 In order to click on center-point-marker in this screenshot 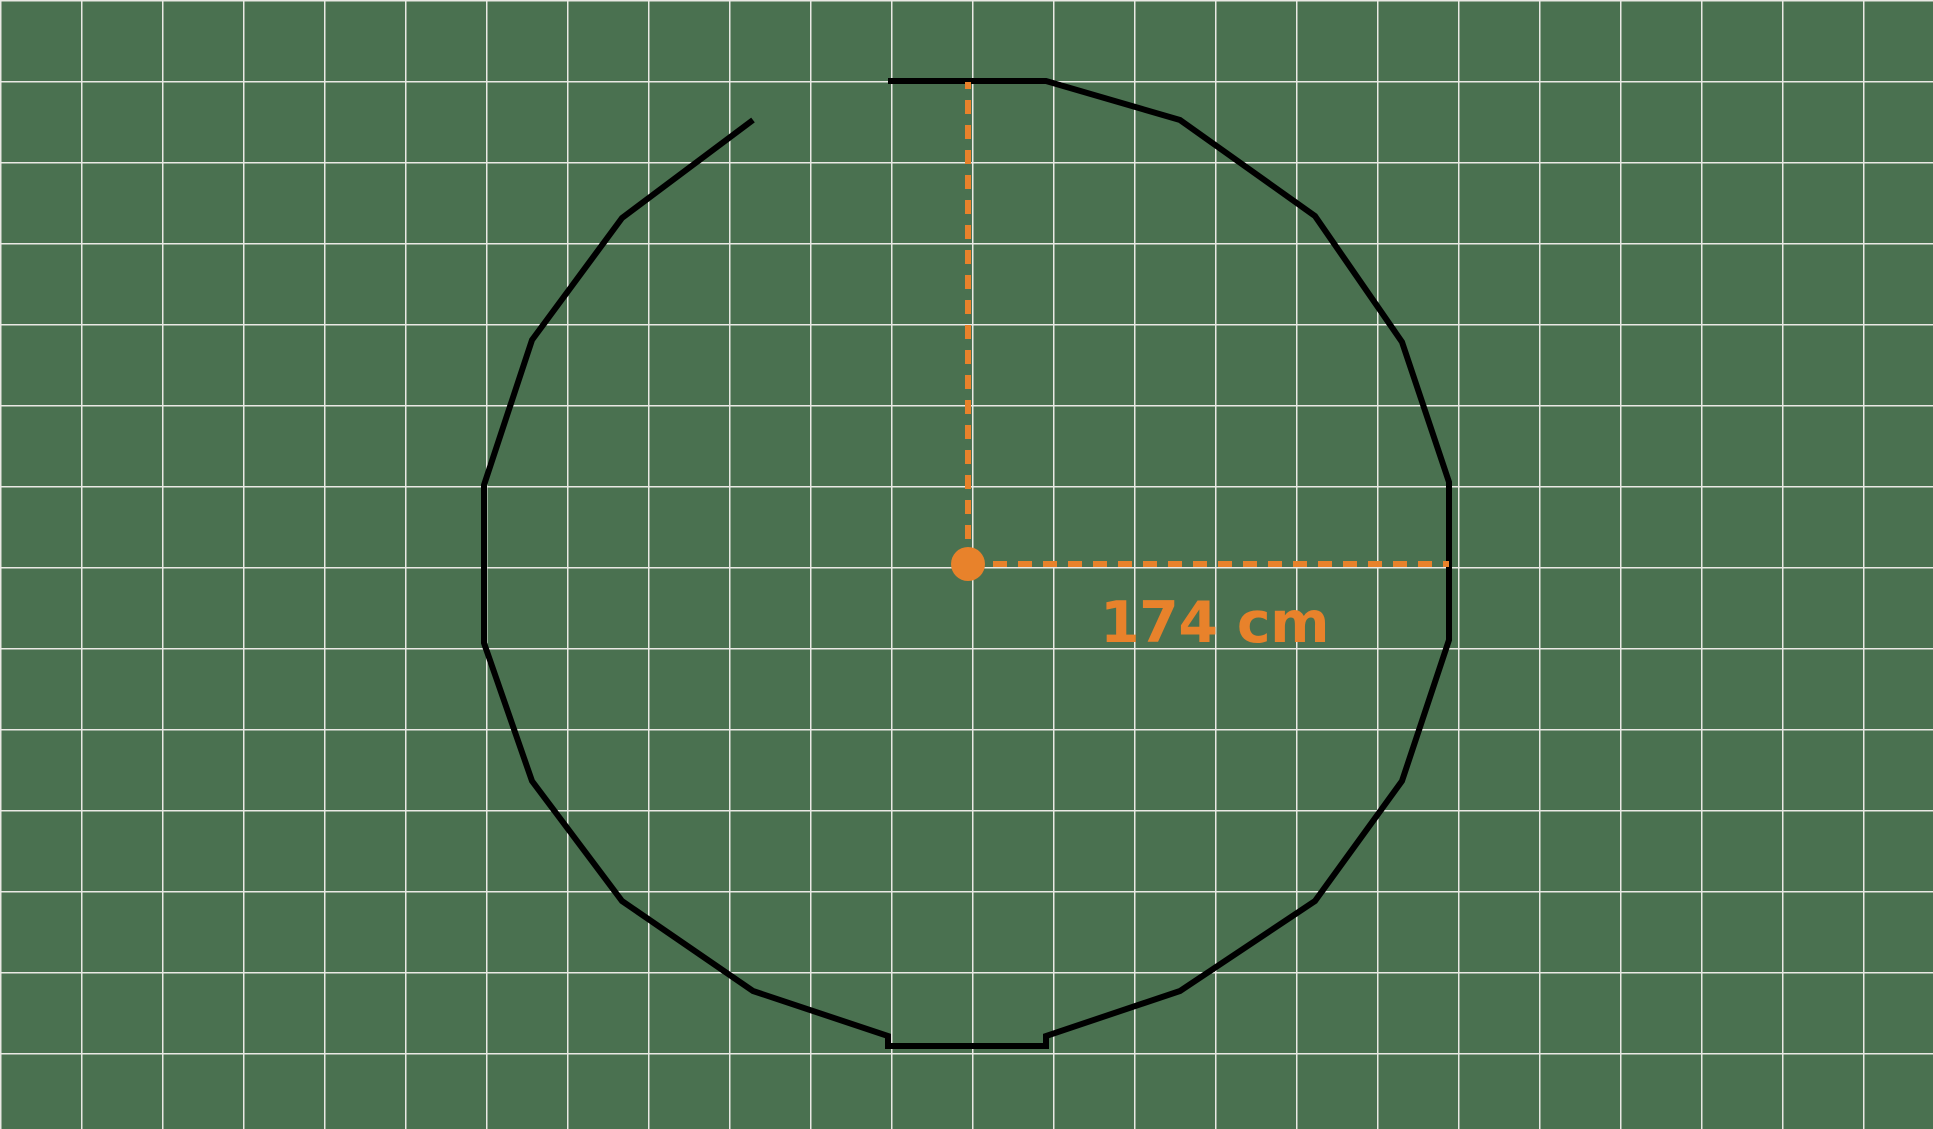, I will do `click(968, 564)`.